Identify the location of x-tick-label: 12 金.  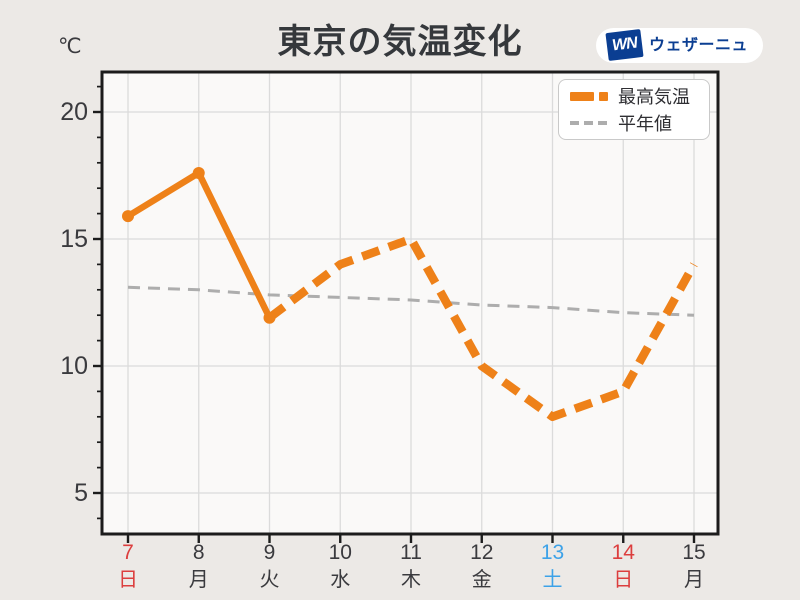
(482, 566).